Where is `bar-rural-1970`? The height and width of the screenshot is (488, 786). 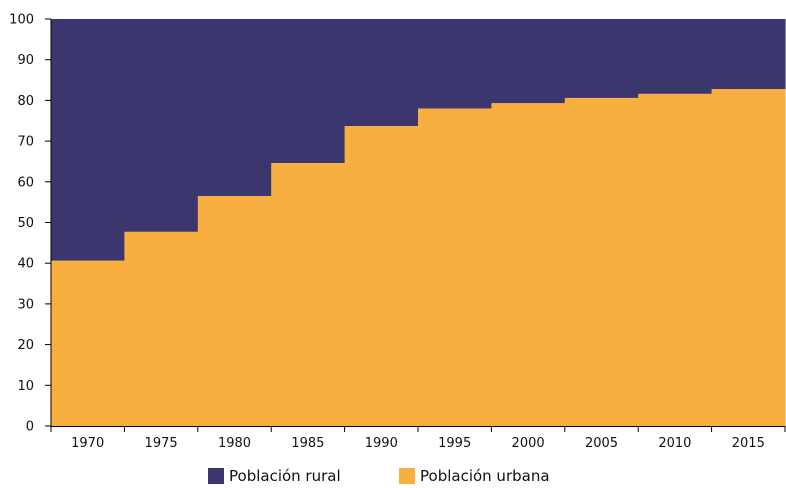
bar-rural-1970 is located at coordinates (88, 140).